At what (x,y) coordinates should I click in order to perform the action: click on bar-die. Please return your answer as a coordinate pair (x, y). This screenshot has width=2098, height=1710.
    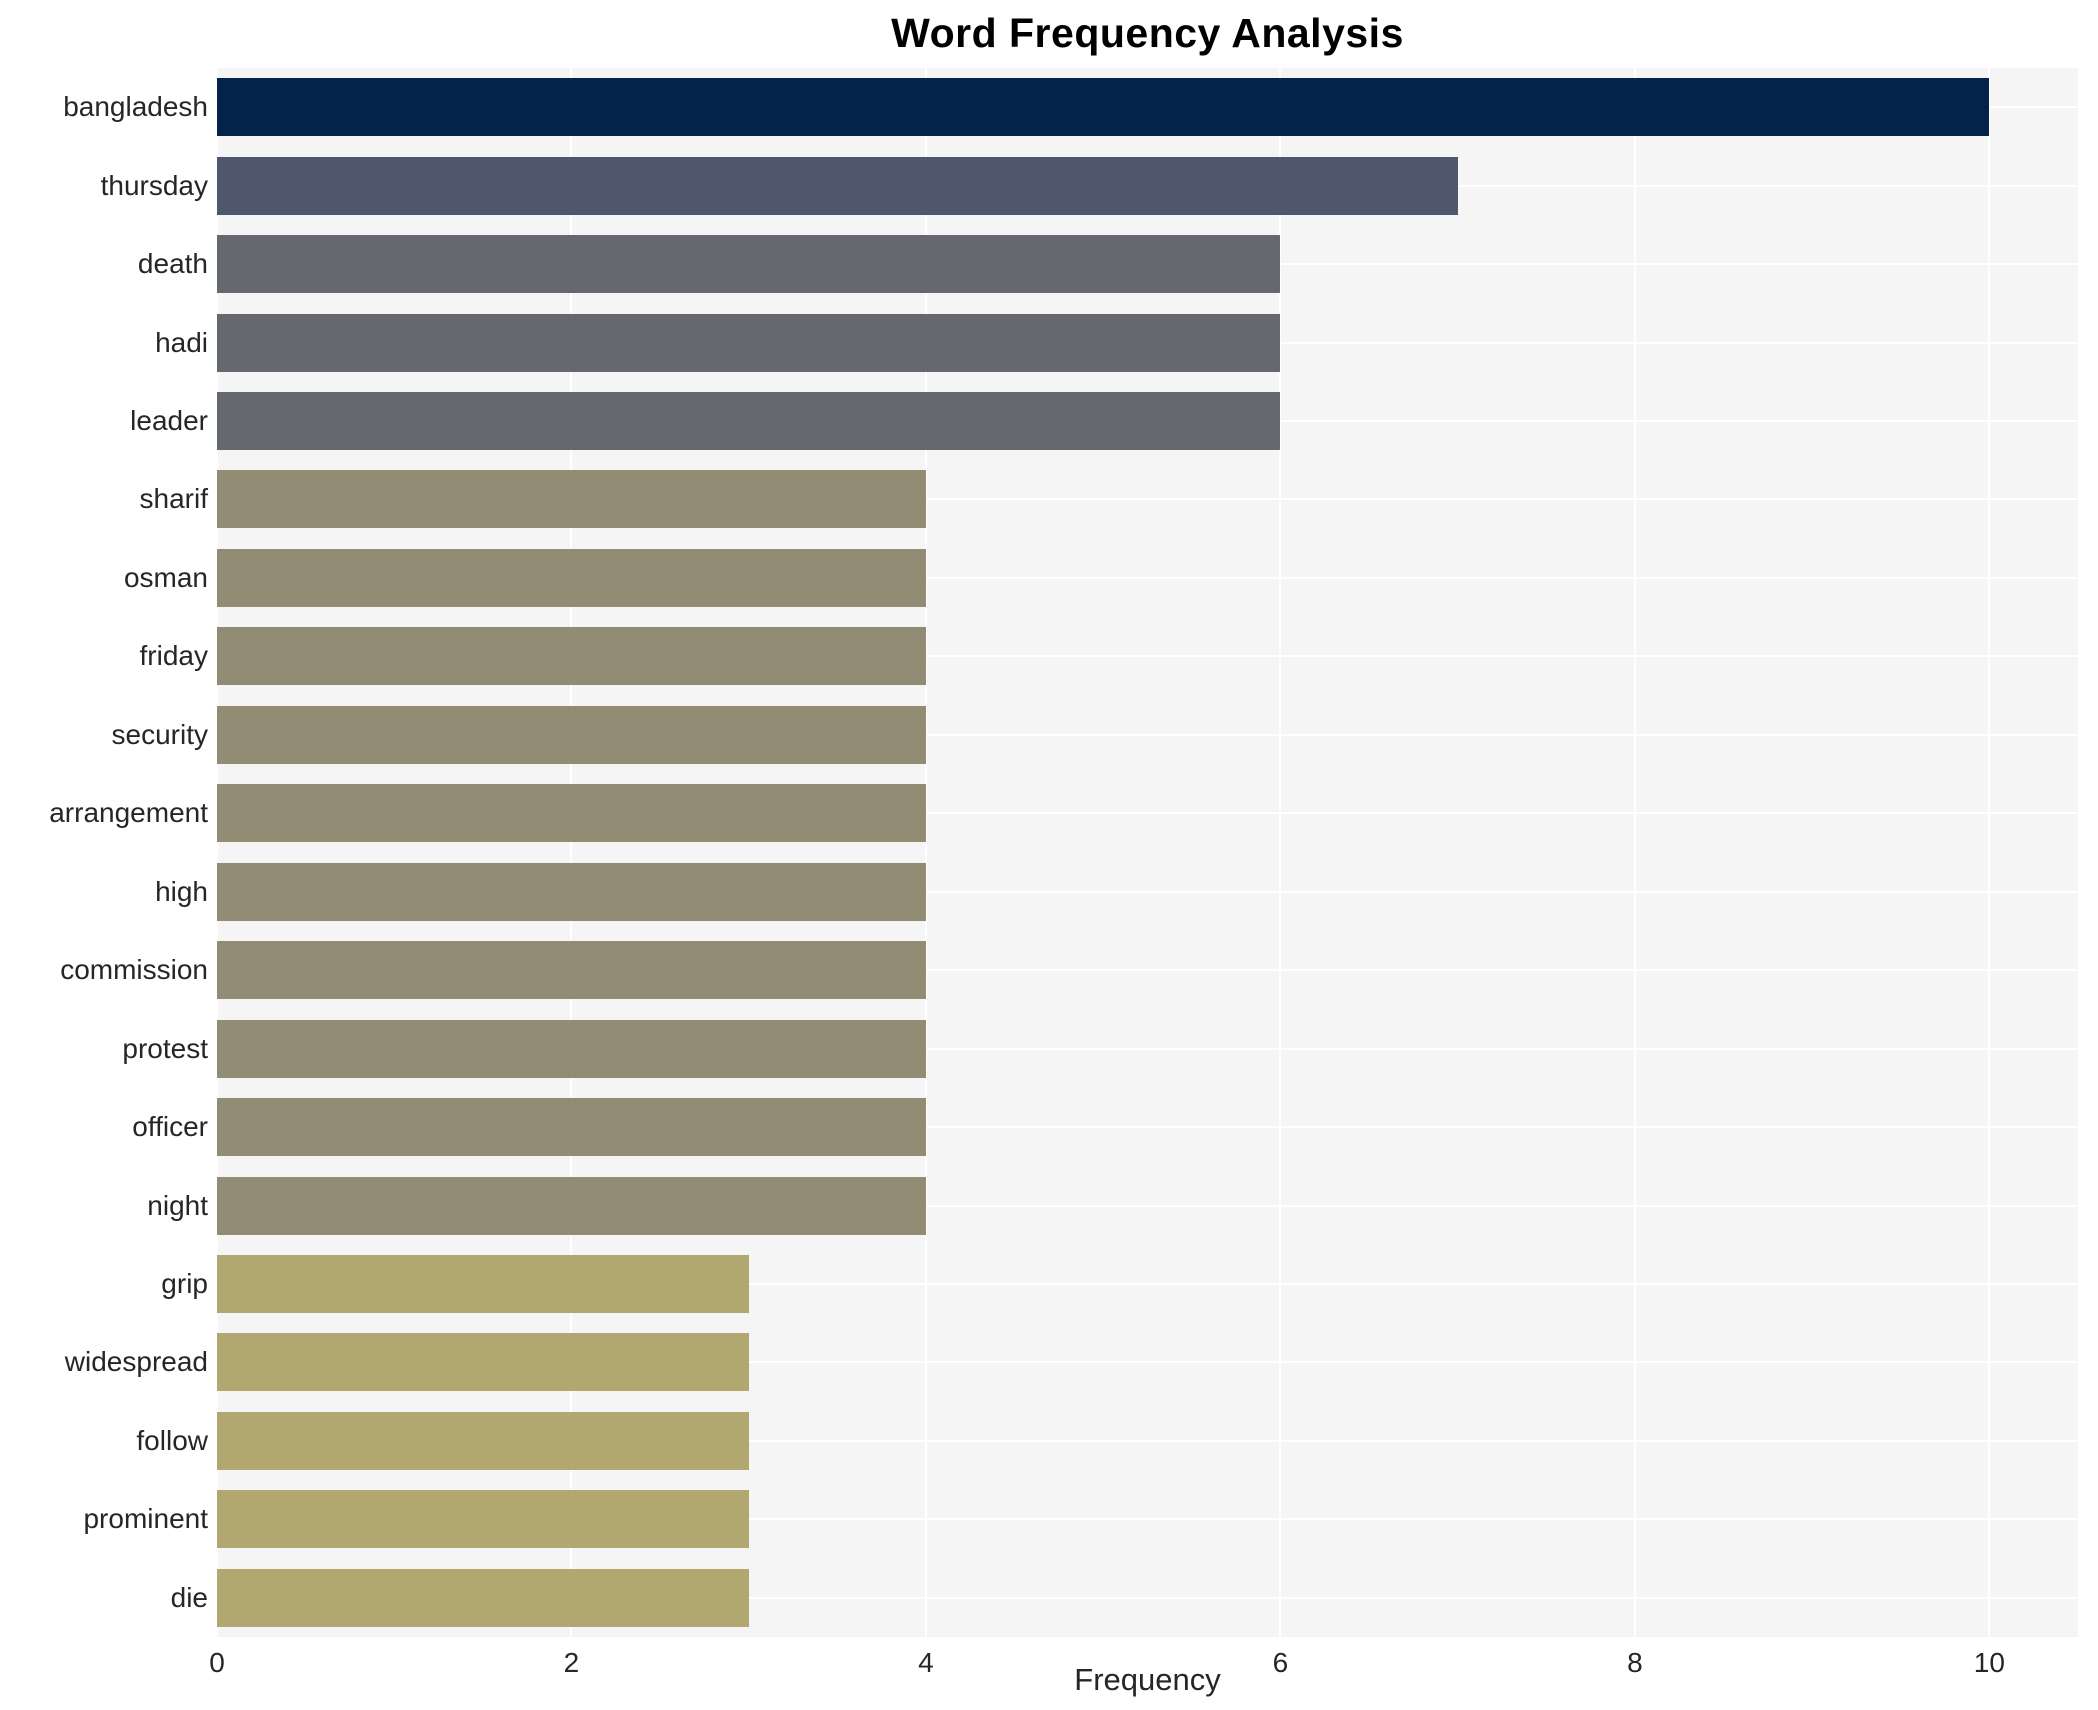
    Looking at the image, I should click on (483, 1597).